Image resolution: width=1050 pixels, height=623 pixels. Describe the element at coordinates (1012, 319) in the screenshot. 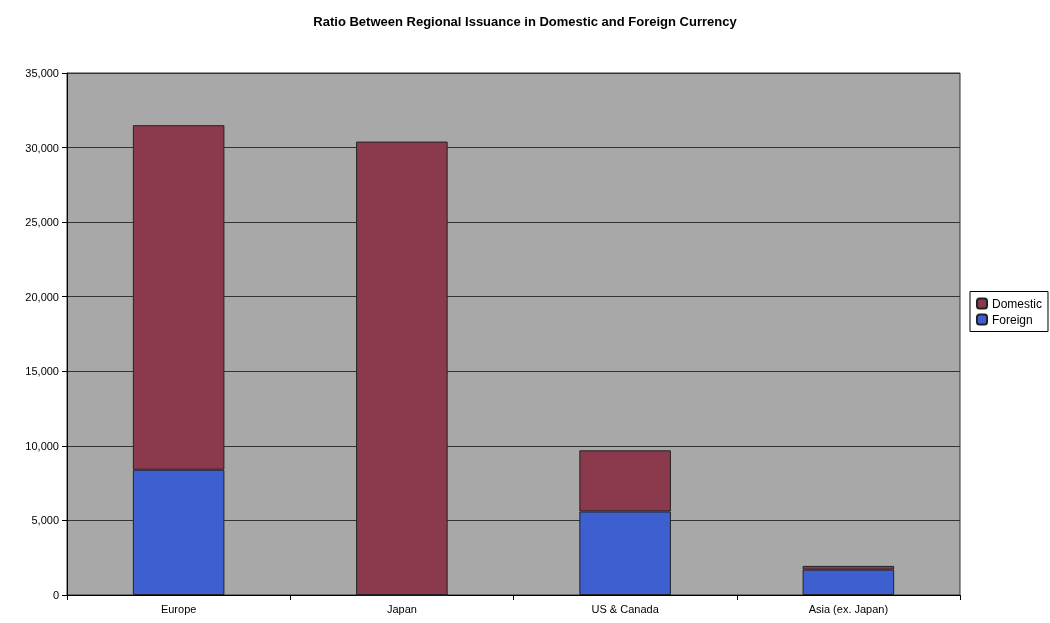

I see `legend-label: Foreign` at that location.